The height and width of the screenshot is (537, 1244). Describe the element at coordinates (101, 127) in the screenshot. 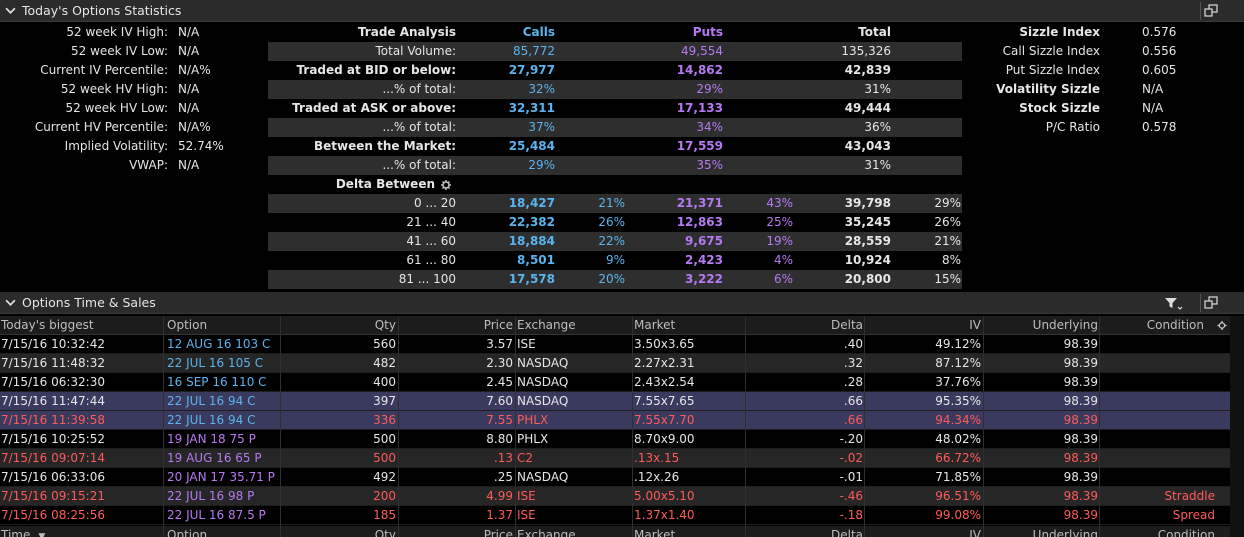

I see `stat-label: Current HV Percentile:` at that location.